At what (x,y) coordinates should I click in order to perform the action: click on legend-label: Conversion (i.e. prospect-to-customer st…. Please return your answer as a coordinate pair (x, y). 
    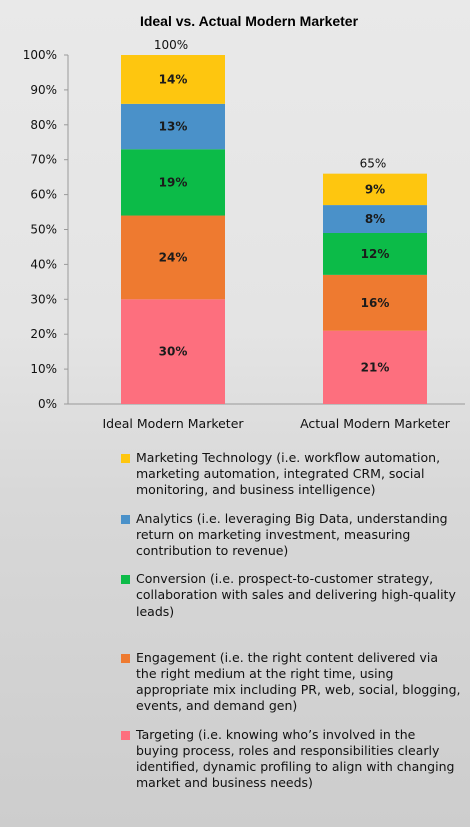
    Looking at the image, I should click on (296, 595).